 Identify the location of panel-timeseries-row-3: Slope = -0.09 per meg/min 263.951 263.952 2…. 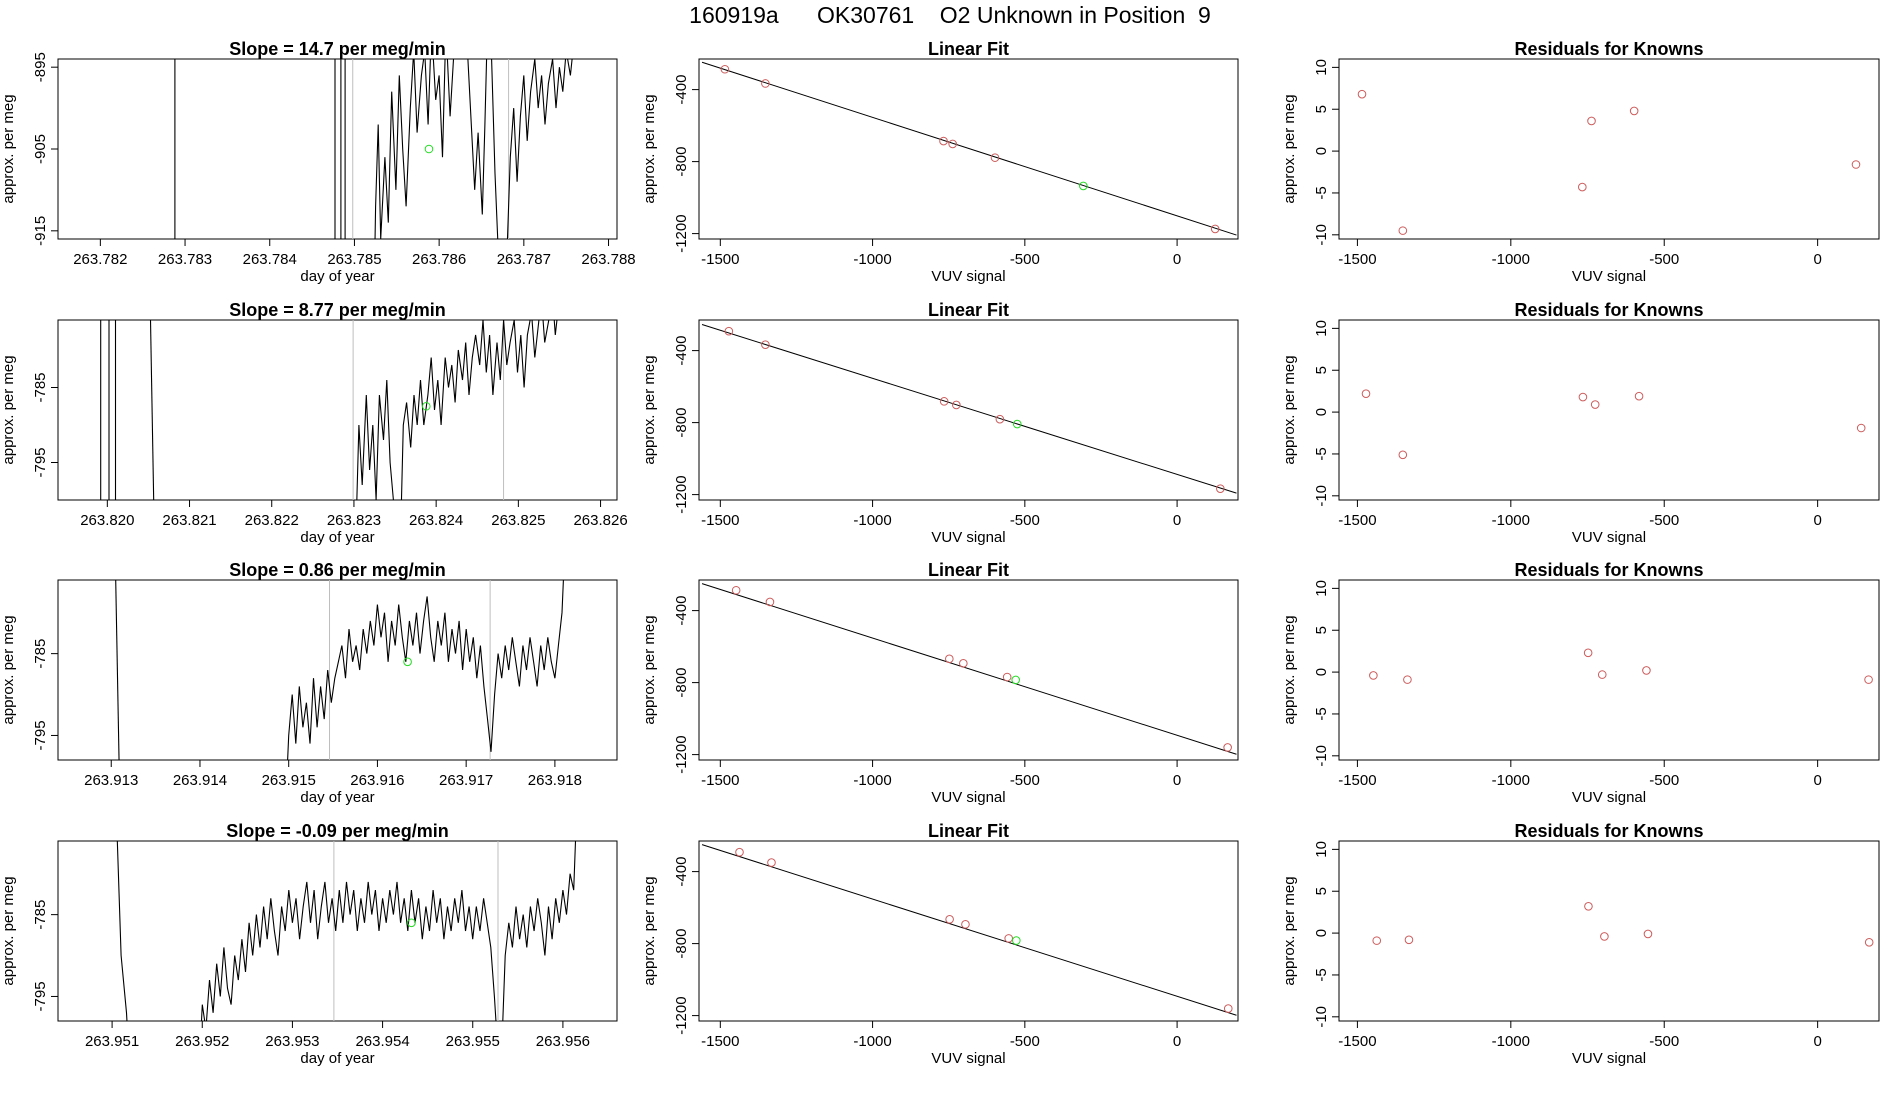
(309, 944).